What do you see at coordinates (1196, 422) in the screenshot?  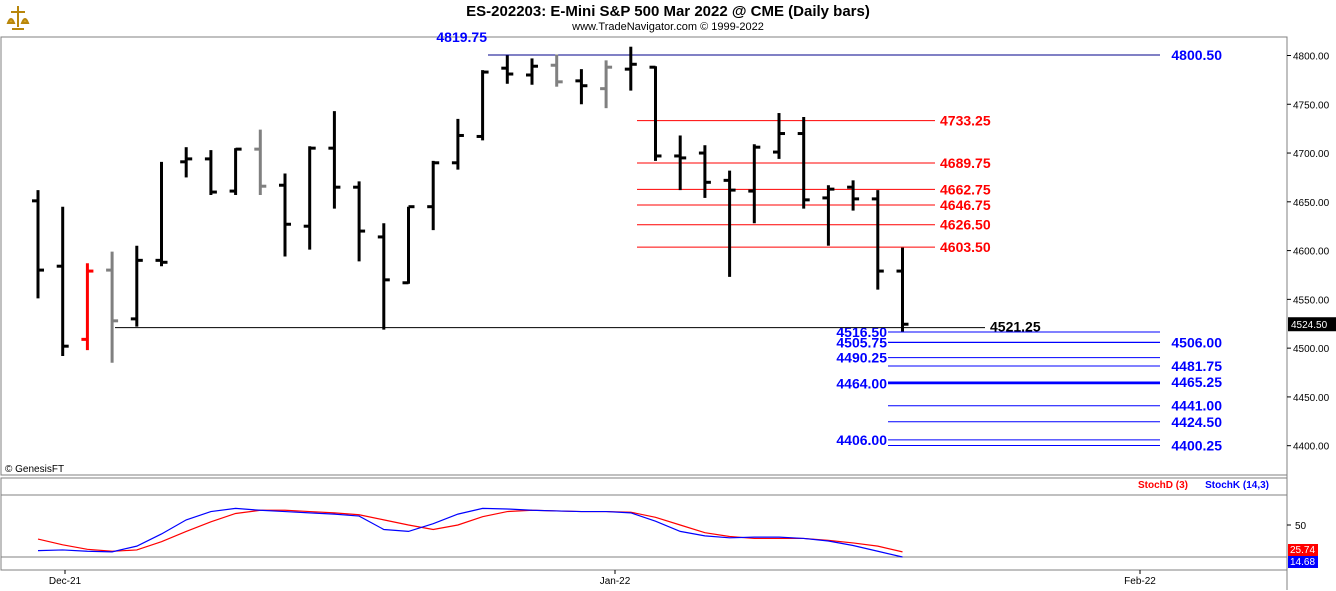 I see `blue-level-label: 4424.50` at bounding box center [1196, 422].